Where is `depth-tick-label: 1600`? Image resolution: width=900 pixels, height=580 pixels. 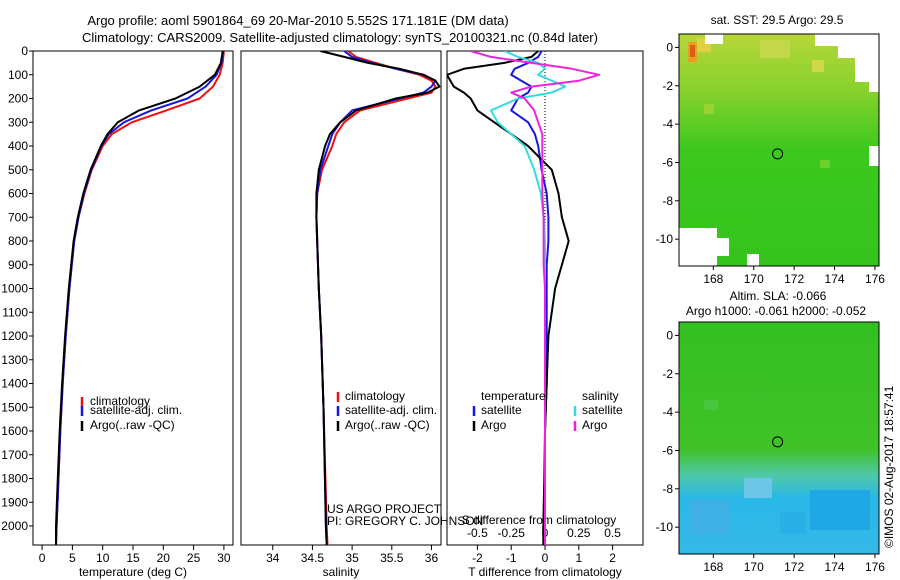
depth-tick-label: 1600 is located at coordinates (14, 431).